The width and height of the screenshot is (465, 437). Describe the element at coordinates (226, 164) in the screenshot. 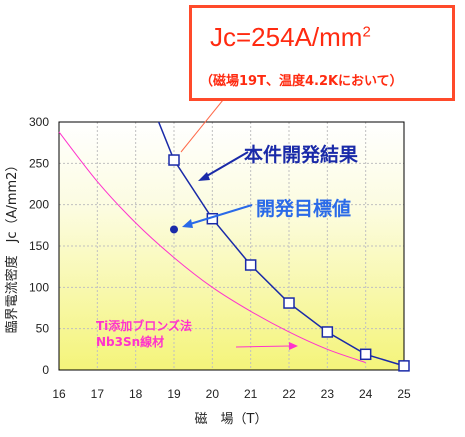

I see `result-arrow` at that location.